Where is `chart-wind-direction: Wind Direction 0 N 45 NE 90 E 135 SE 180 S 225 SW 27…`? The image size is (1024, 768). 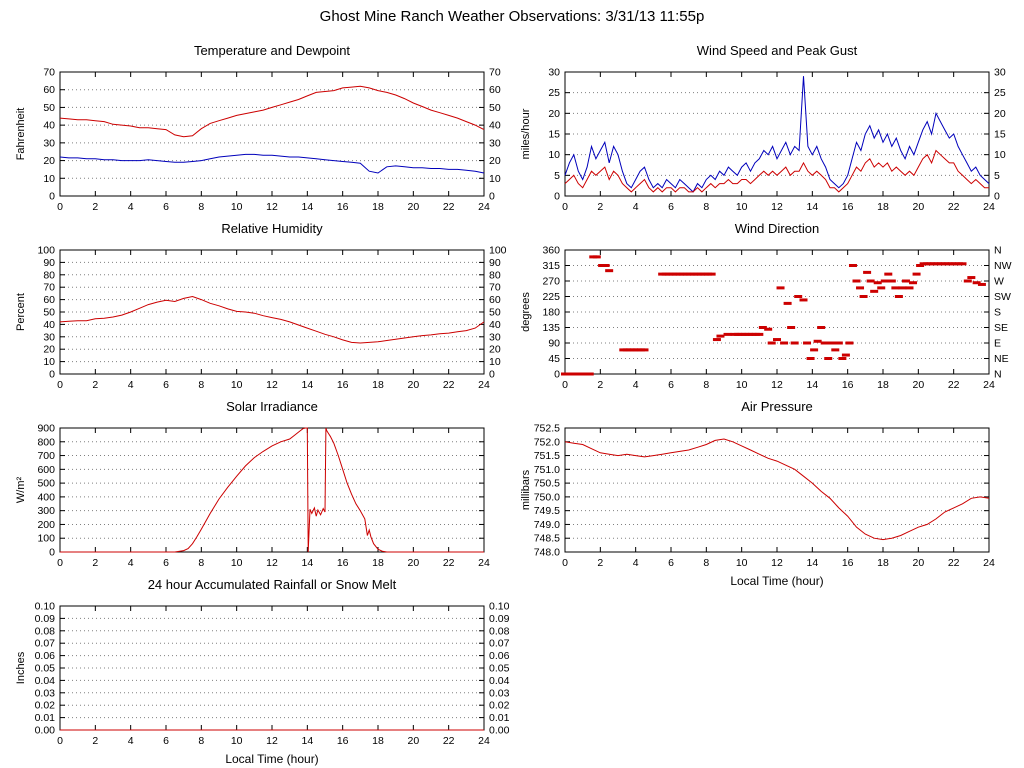
chart-wind-direction: Wind Direction 0 N 45 NE 90 E 135 SE 180 S 225 SW 27… is located at coordinates (767, 309).